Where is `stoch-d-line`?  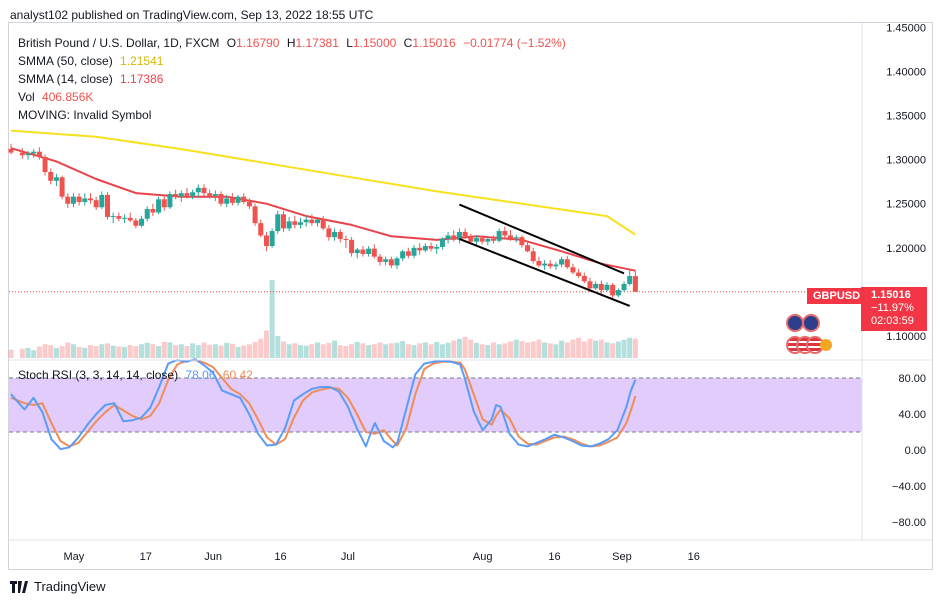
stoch-d-line is located at coordinates (323, 403).